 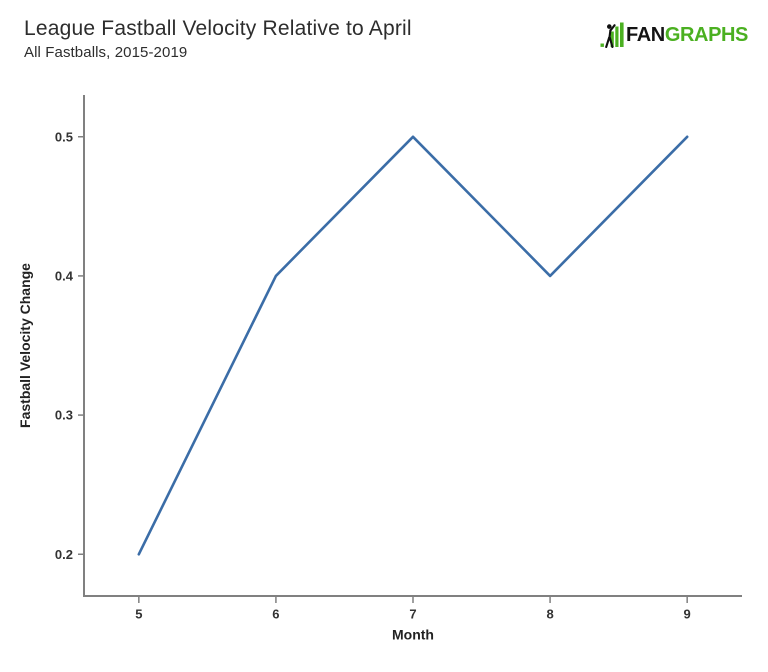 What do you see at coordinates (413, 634) in the screenshot?
I see `x-axis-title: Month` at bounding box center [413, 634].